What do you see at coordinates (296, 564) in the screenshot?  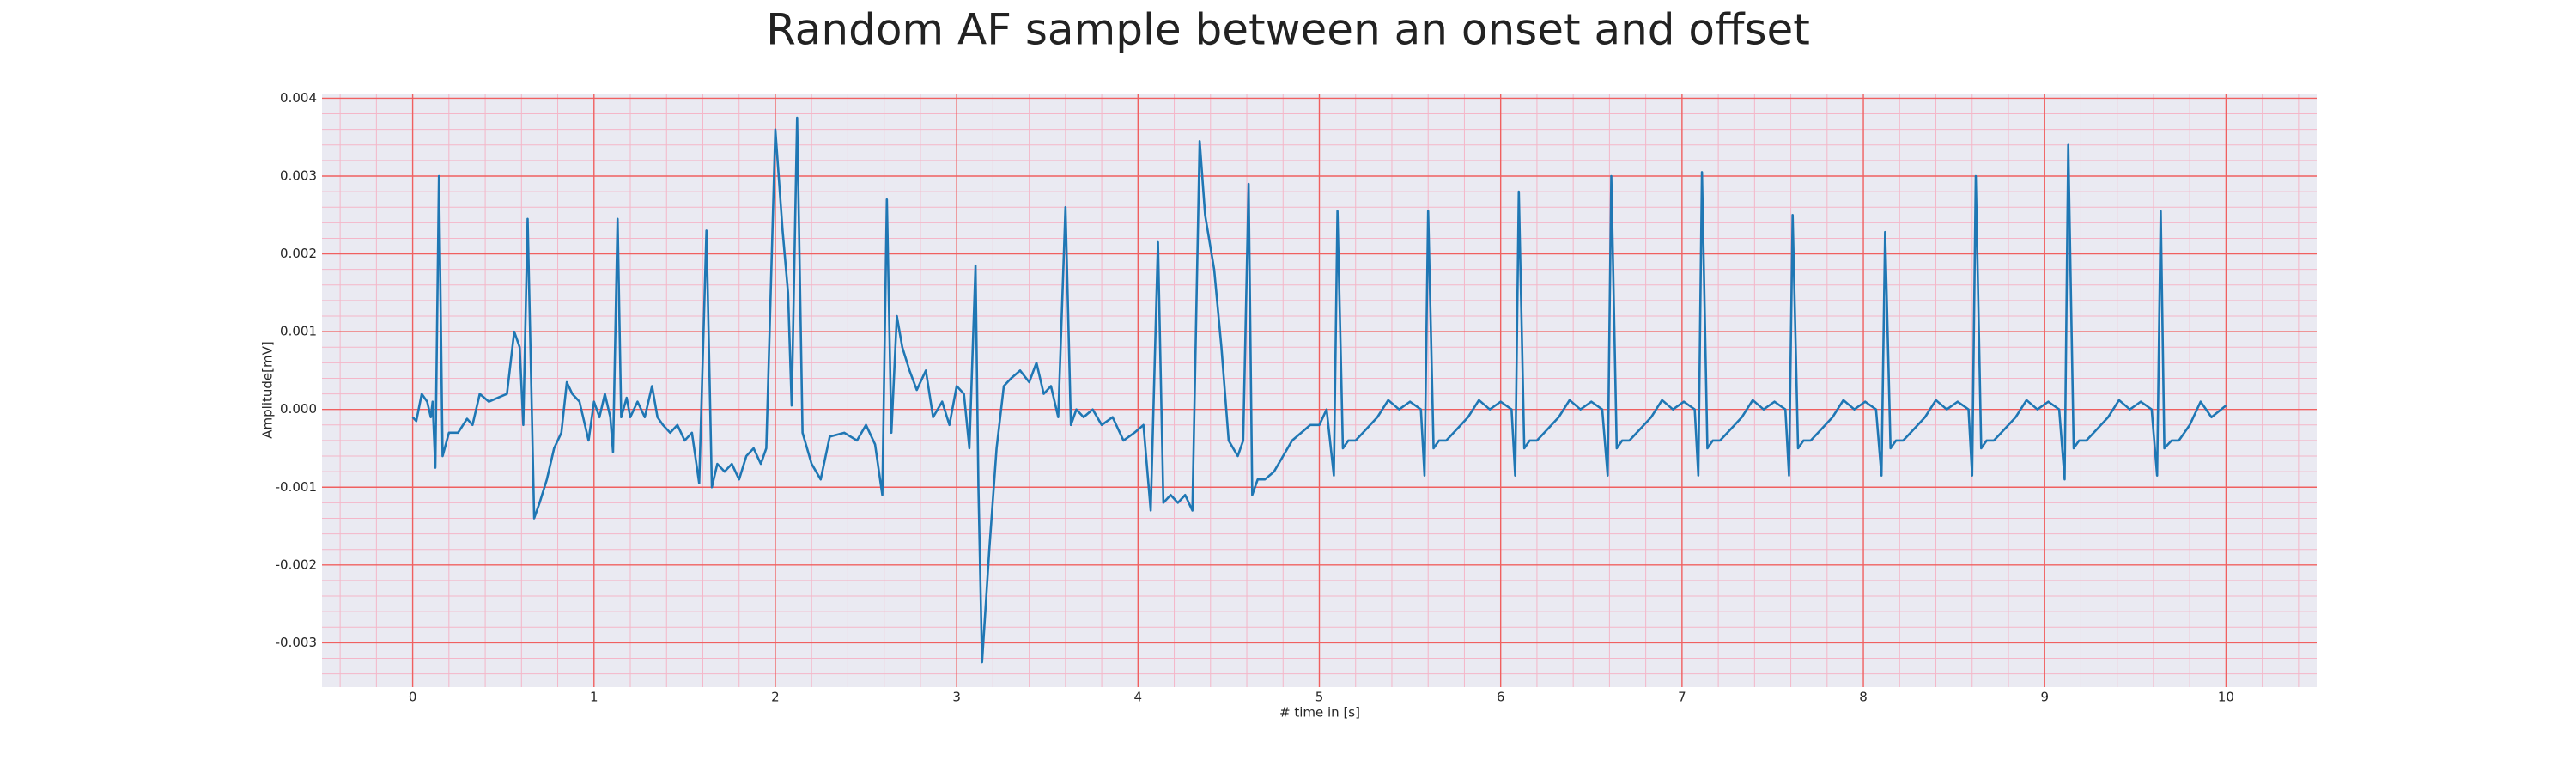 I see `y-tick-label: -0.002` at bounding box center [296, 564].